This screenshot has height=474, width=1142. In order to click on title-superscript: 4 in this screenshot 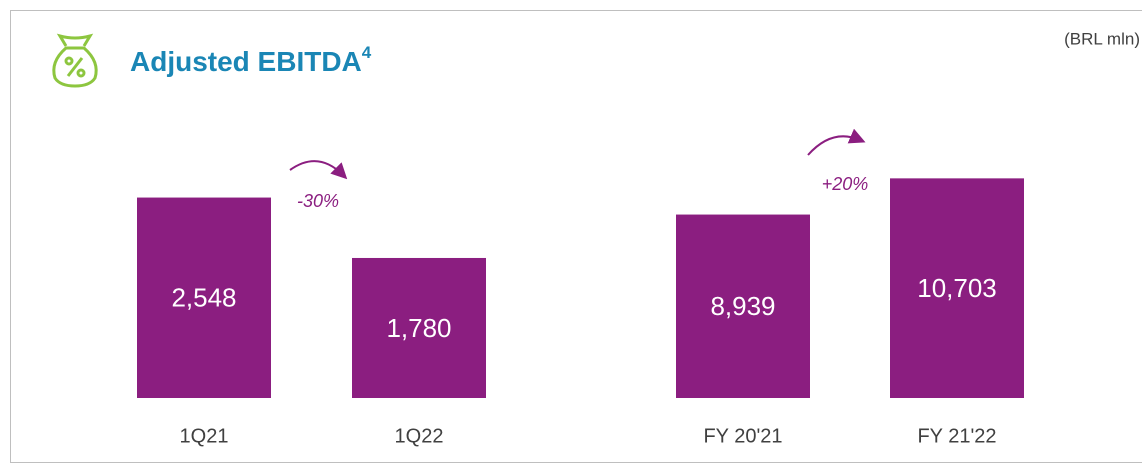, I will do `click(367, 52)`.